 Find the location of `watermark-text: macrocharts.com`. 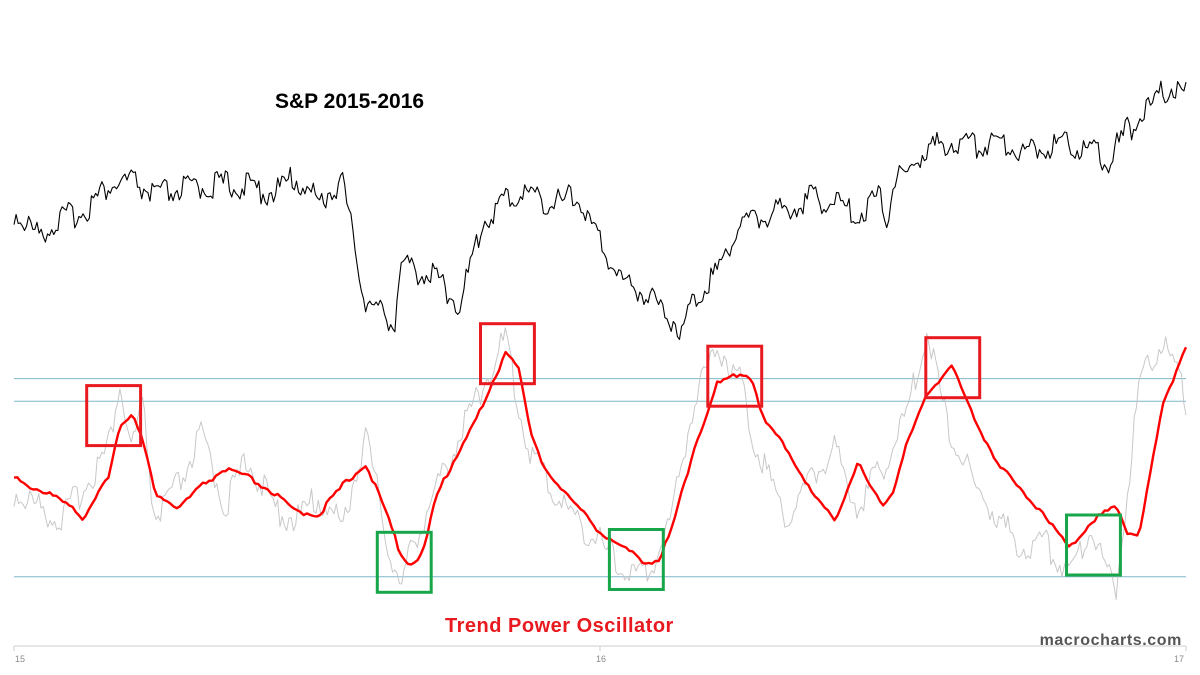

watermark-text: macrocharts.com is located at coordinates (1111, 640).